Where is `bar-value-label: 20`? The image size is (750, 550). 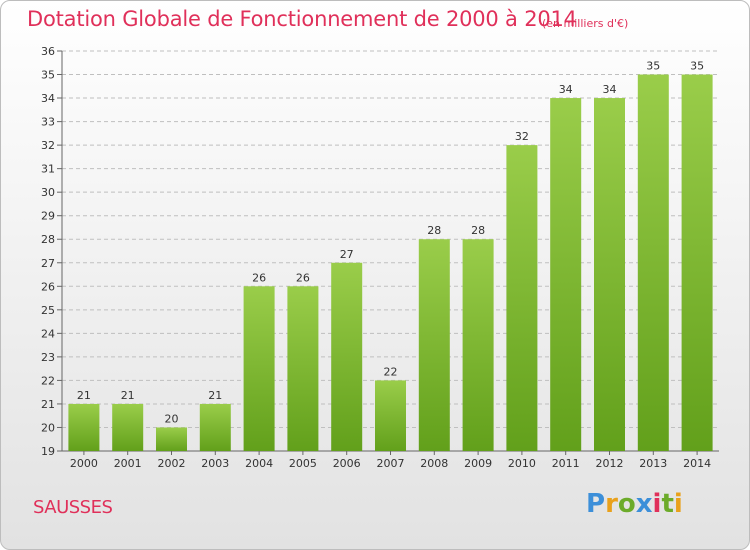
bar-value-label: 20 is located at coordinates (172, 418).